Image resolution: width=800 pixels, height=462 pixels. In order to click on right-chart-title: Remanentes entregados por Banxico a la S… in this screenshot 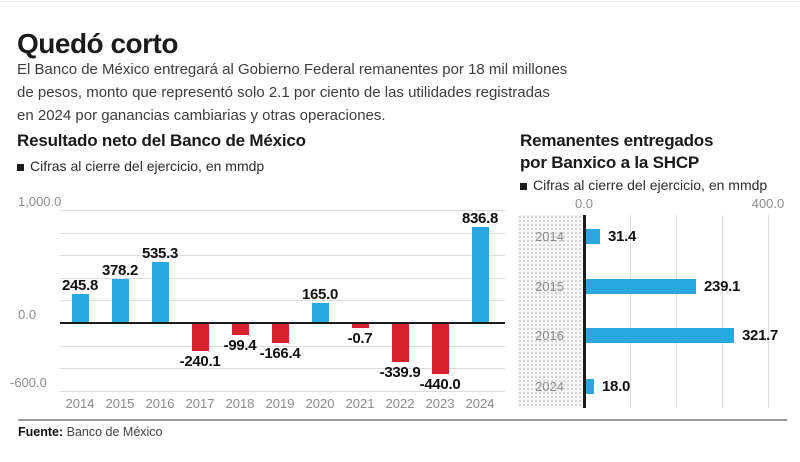, I will do `click(616, 152)`.